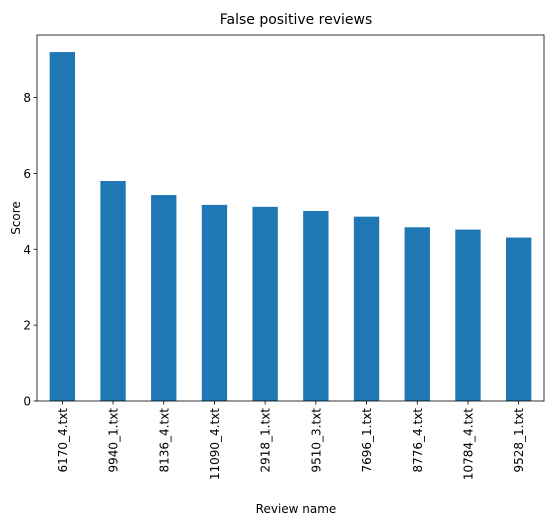 Image resolution: width=554 pixels, height=524 pixels. Describe the element at coordinates (265, 303) in the screenshot. I see `bar-2918_1.txt` at that location.